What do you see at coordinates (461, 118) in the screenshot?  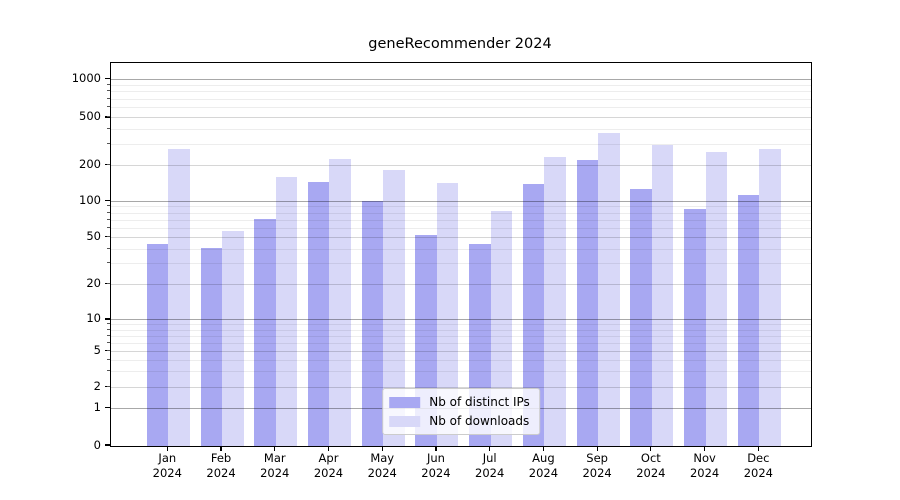 I see `gridline` at bounding box center [461, 118].